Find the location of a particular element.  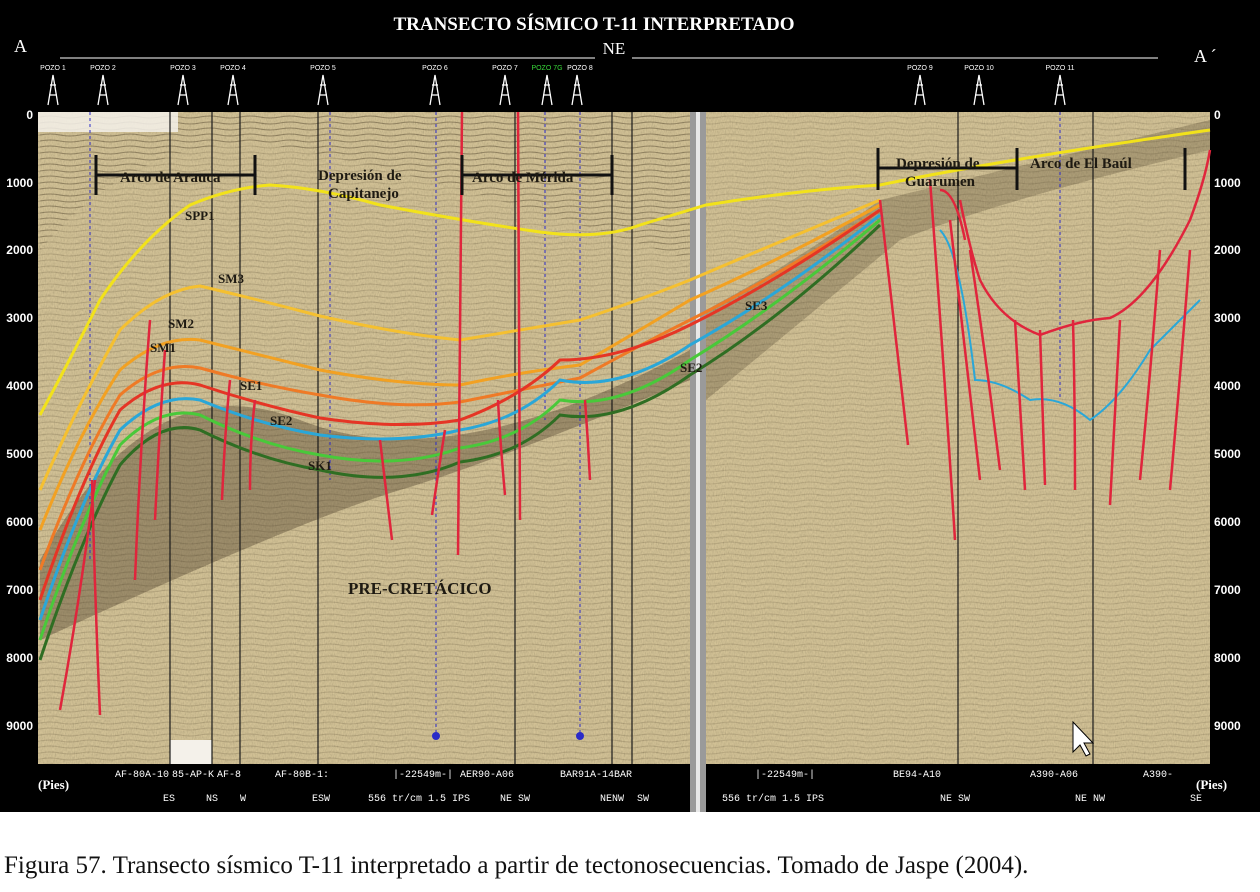

well-label: POZO 6 is located at coordinates (435, 68).